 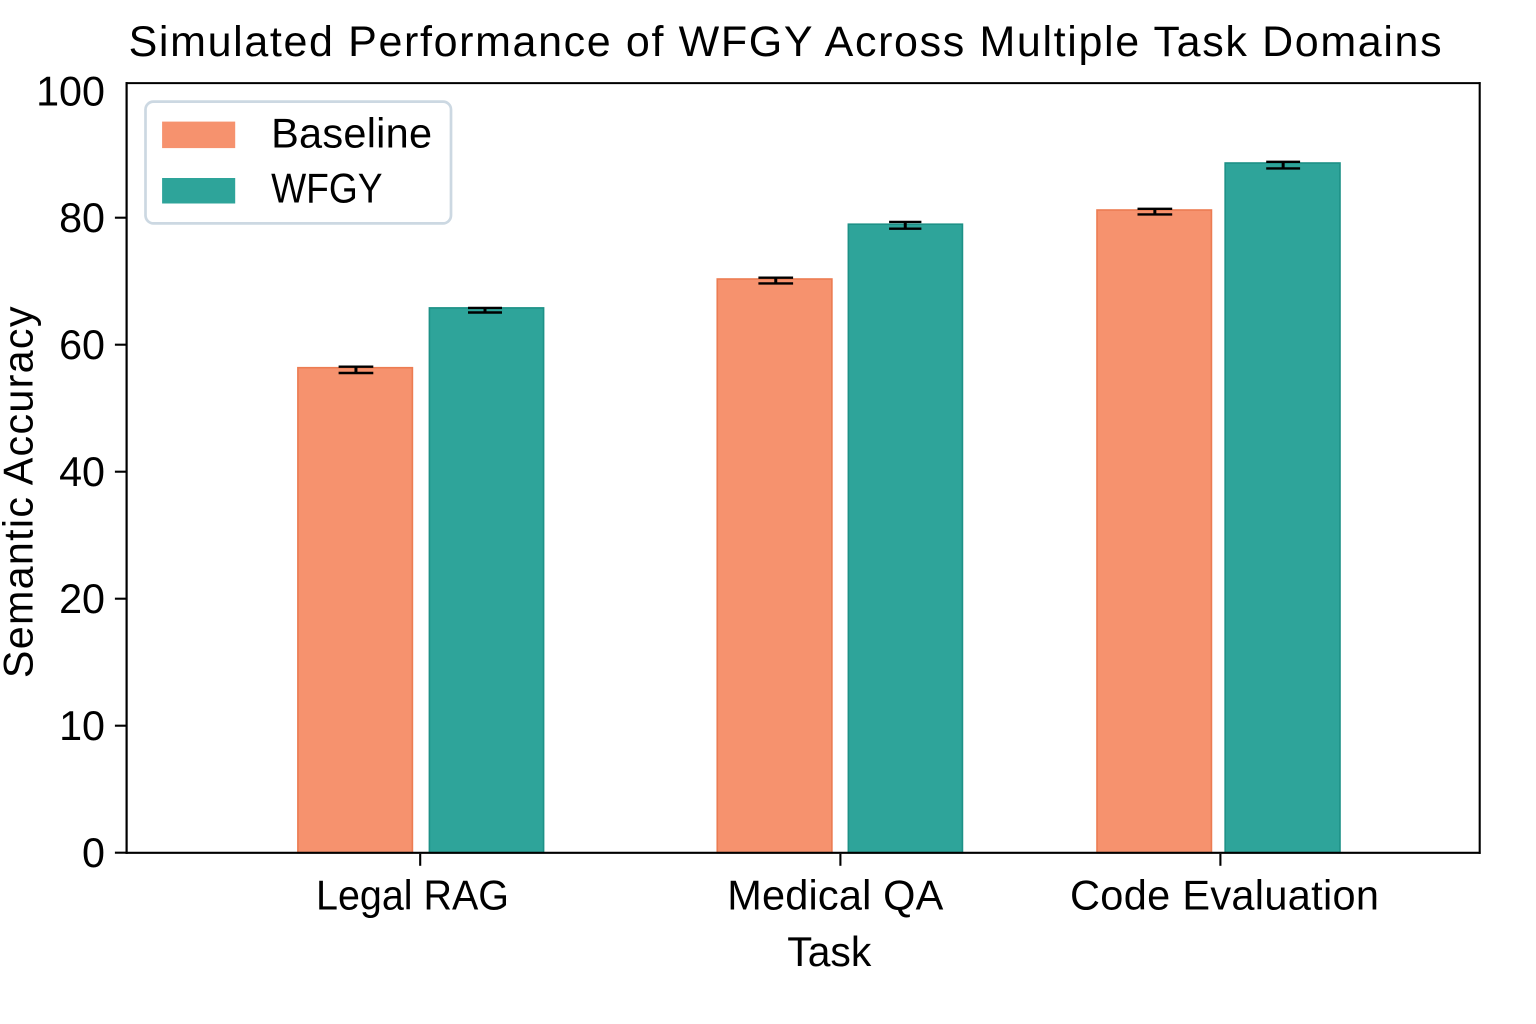 What do you see at coordinates (82, 472) in the screenshot?
I see `svg-text: 40` at bounding box center [82, 472].